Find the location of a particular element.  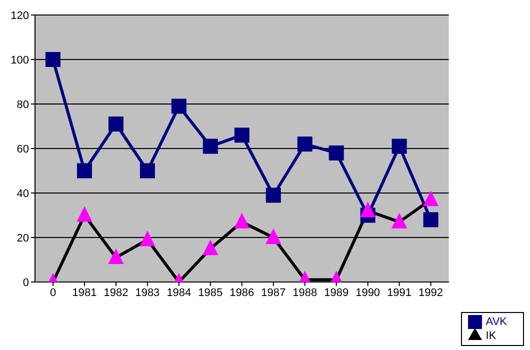

y-tick-label: 60 is located at coordinates (22, 149).